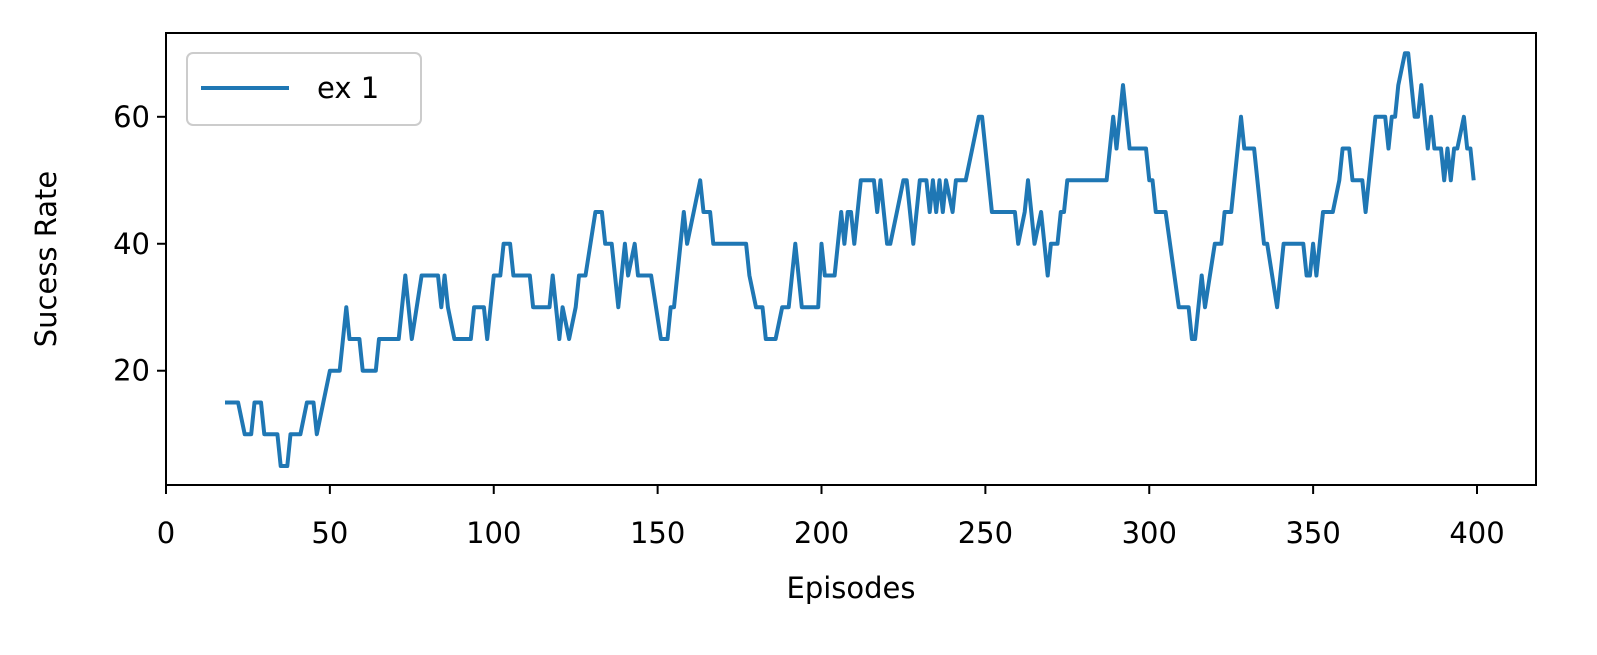  What do you see at coordinates (348, 88) in the screenshot?
I see `legend-label: ex 1` at bounding box center [348, 88].